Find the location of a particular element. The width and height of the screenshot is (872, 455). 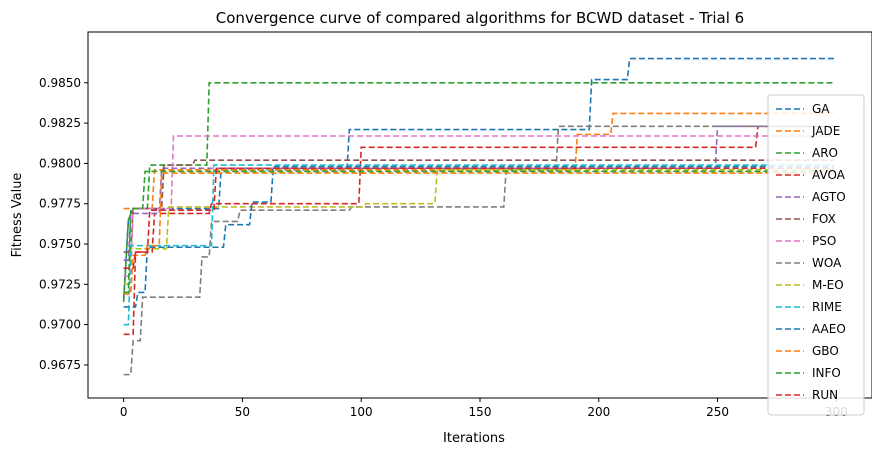

y-tick-label: 0.9675 is located at coordinates (60, 365).